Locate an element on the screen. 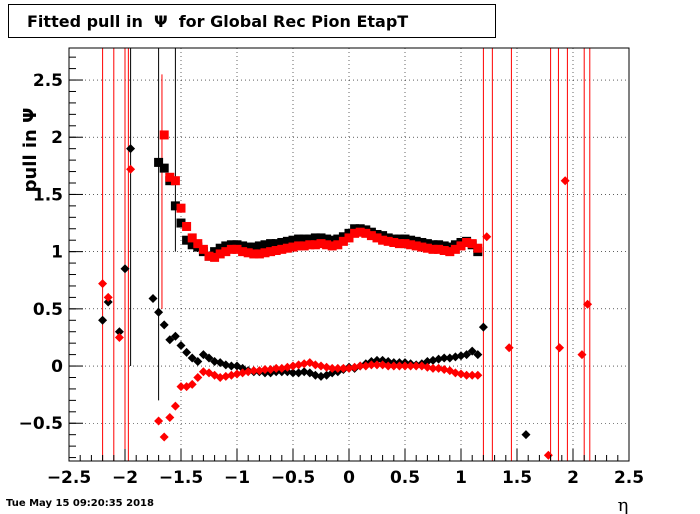  x-tick-label: 2.5 is located at coordinates (629, 478).